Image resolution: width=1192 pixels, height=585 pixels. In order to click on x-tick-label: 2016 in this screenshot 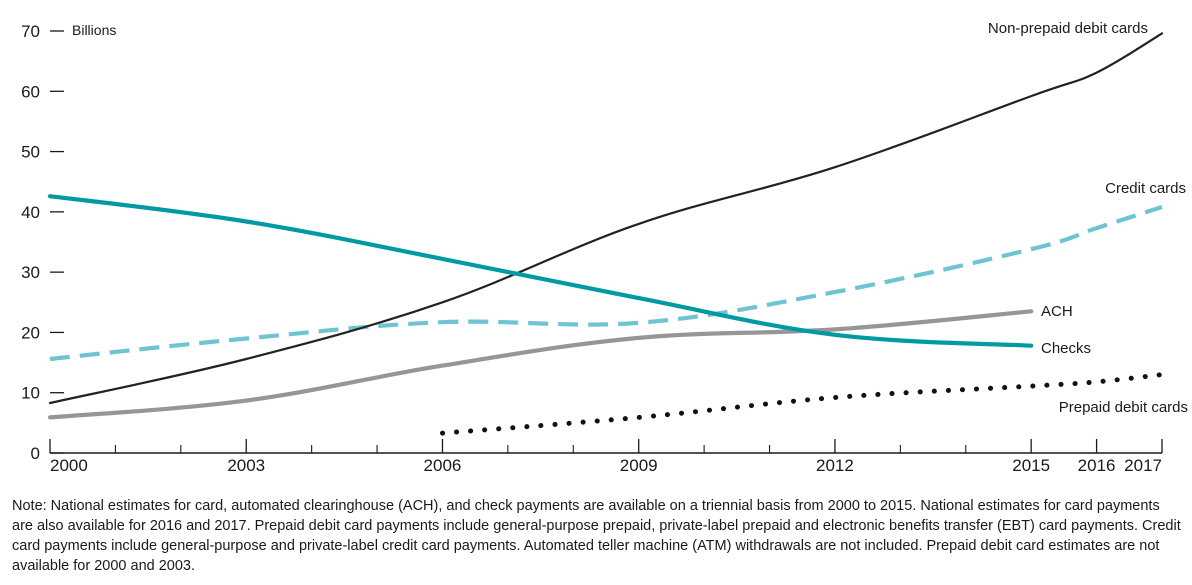, I will do `click(1097, 465)`.